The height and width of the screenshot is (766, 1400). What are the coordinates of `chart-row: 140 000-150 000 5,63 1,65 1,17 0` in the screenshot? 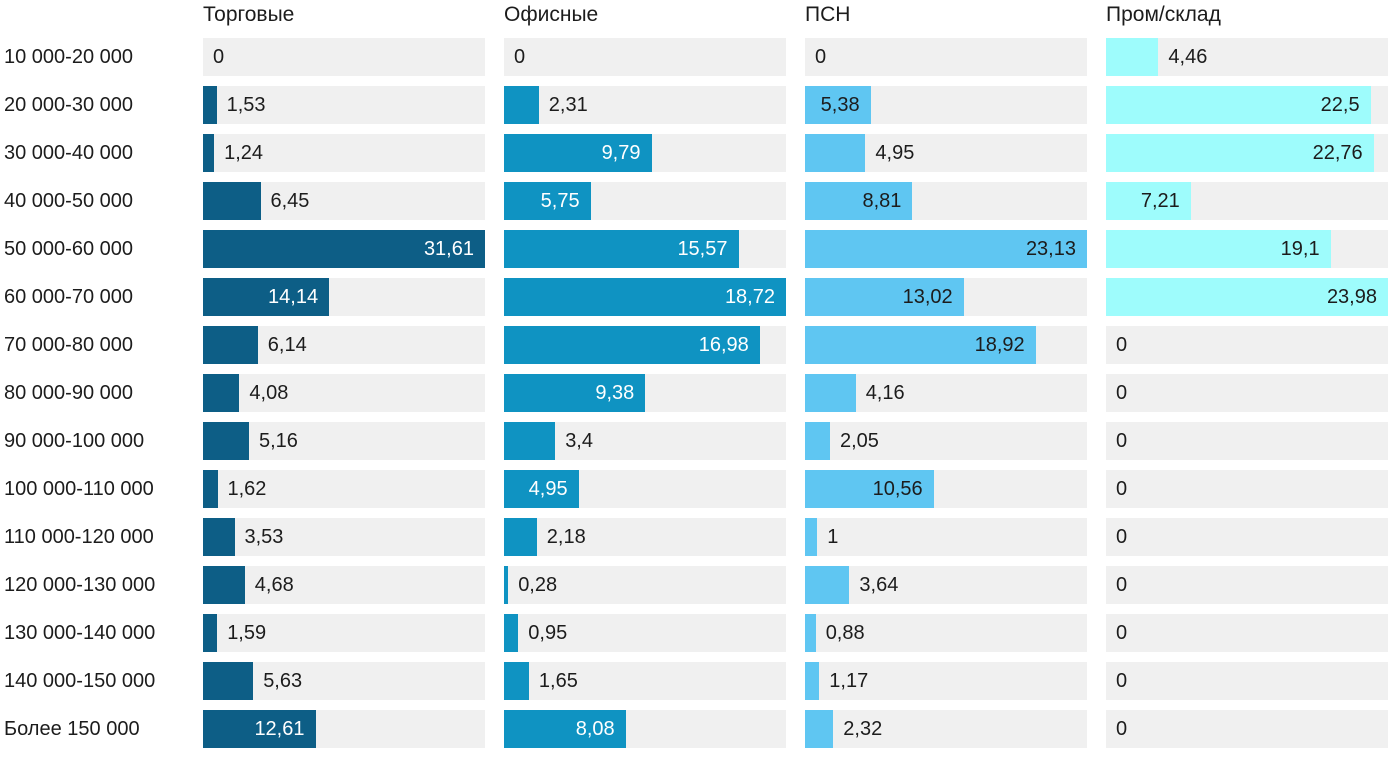 It's located at (700, 686).